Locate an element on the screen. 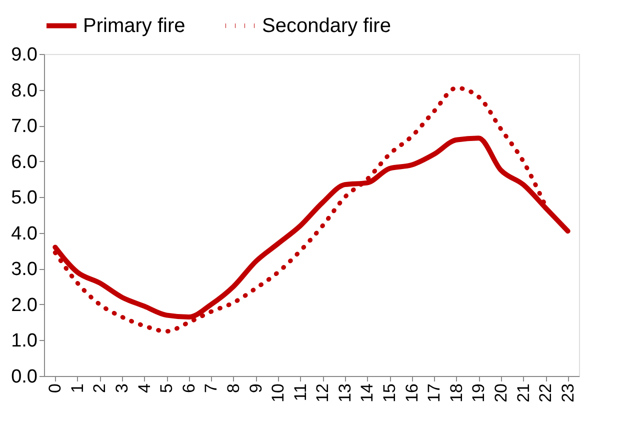 This screenshot has height=442, width=637. x-tick-label: 0 is located at coordinates (55, 388).